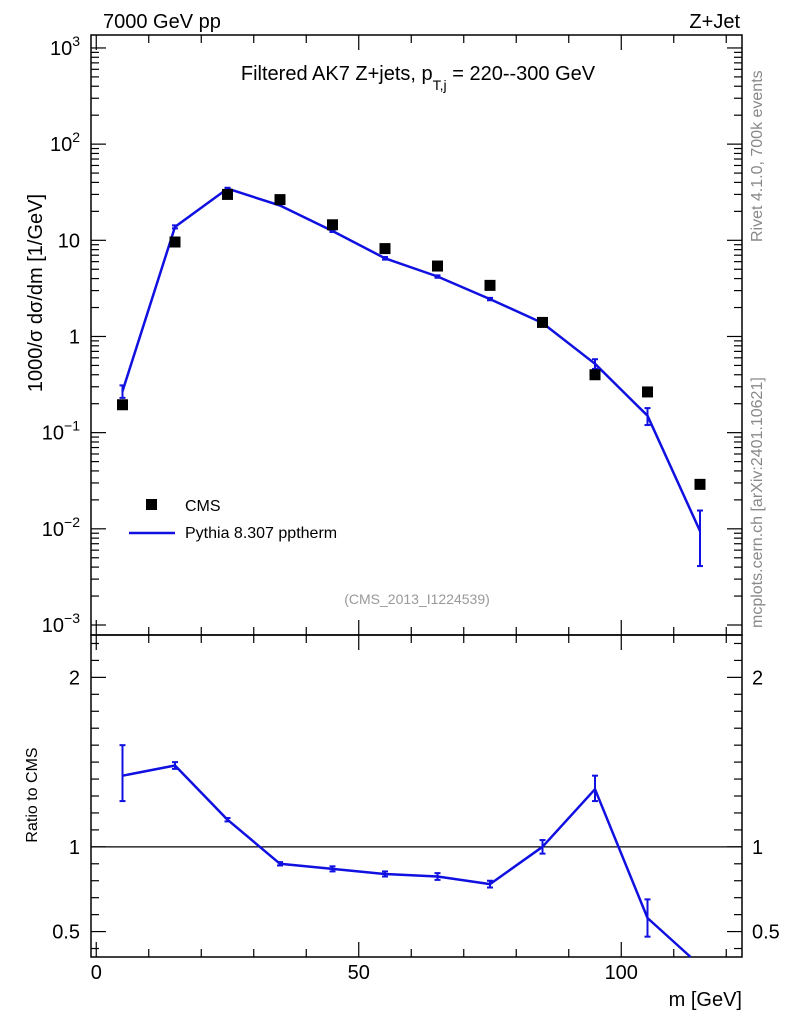 The width and height of the screenshot is (786, 1024). I want to click on x-tick-label: 0, so click(96, 973).